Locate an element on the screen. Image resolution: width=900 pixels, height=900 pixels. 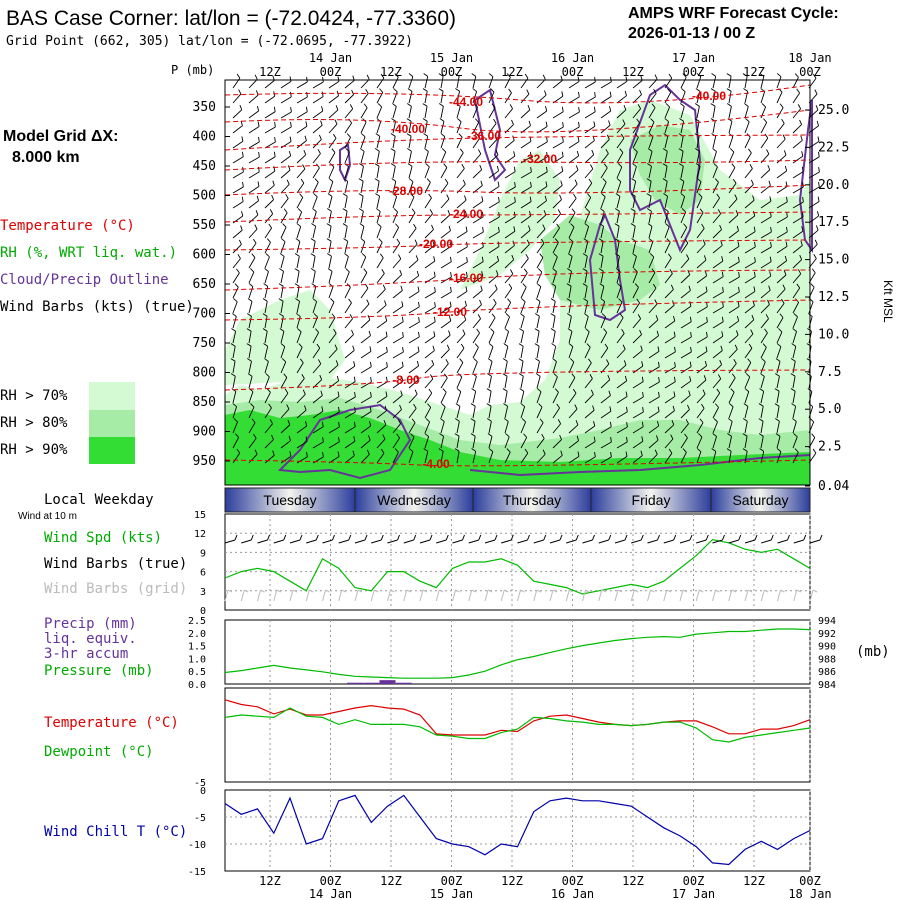
pressure-tick-label: 950 is located at coordinates (204, 461).